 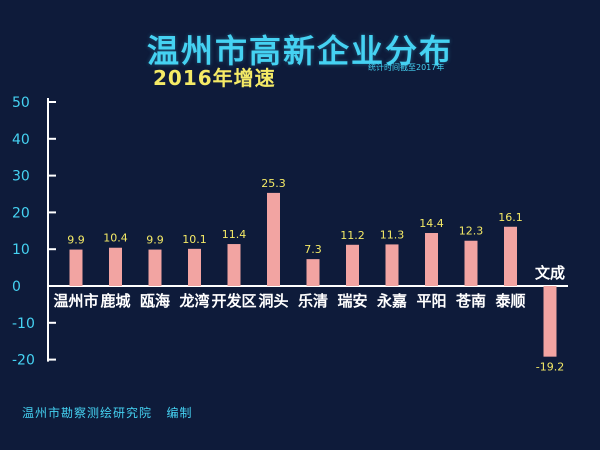 What do you see at coordinates (21, 103) in the screenshot?
I see `y-tick-label: 50` at bounding box center [21, 103].